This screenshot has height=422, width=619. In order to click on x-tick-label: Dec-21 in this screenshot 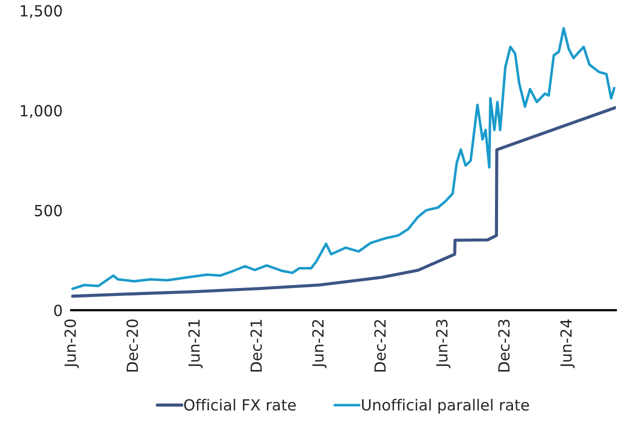, I will do `click(256, 346)`.